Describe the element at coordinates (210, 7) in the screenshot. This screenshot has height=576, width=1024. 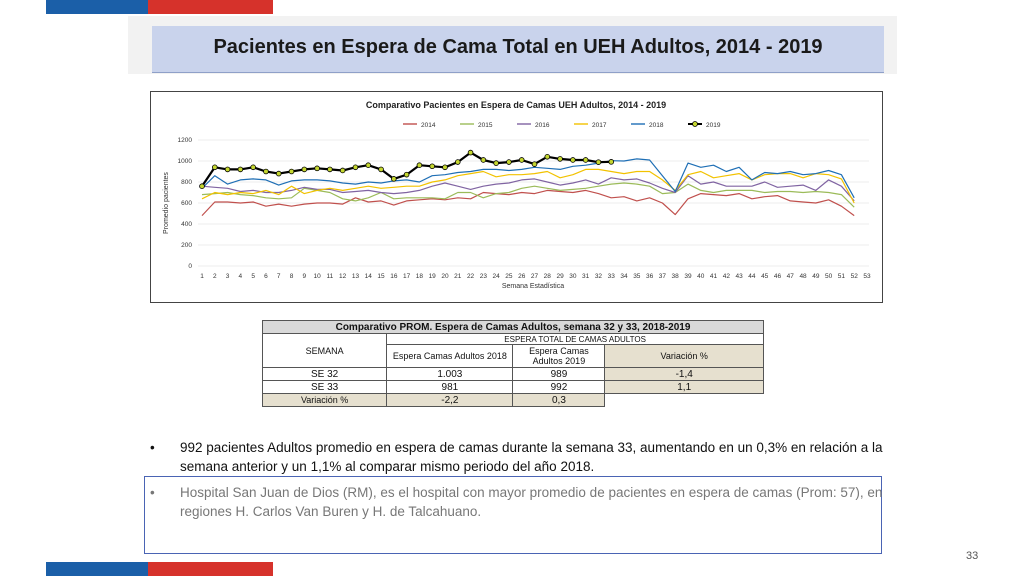
I see `flag-red-top` at that location.